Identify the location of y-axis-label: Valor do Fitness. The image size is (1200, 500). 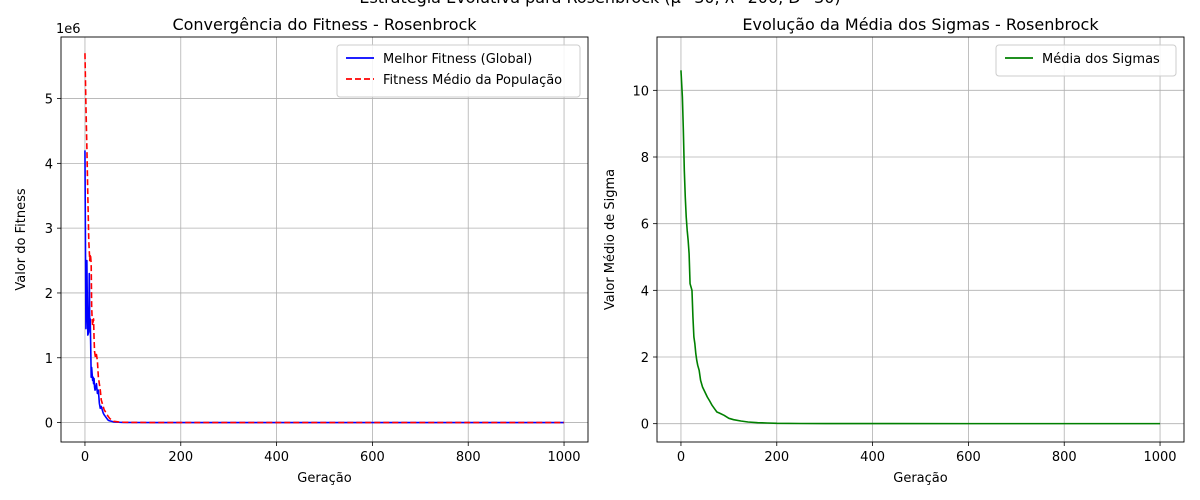
(21, 239).